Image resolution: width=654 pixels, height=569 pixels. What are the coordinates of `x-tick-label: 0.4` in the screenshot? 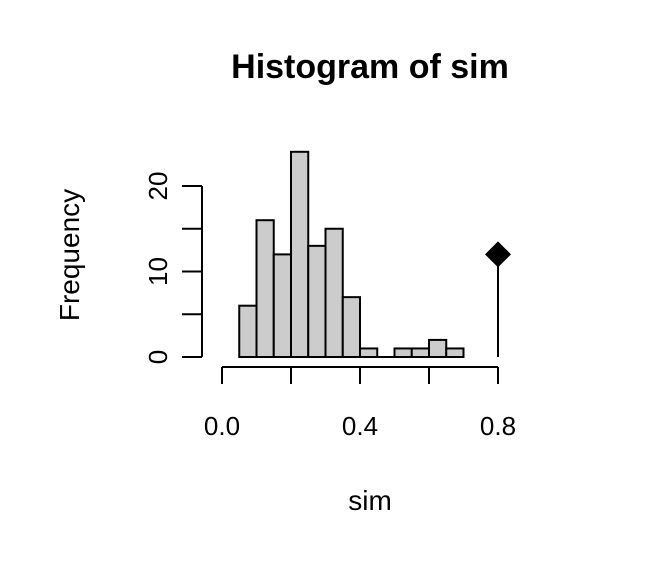 It's located at (360, 426).